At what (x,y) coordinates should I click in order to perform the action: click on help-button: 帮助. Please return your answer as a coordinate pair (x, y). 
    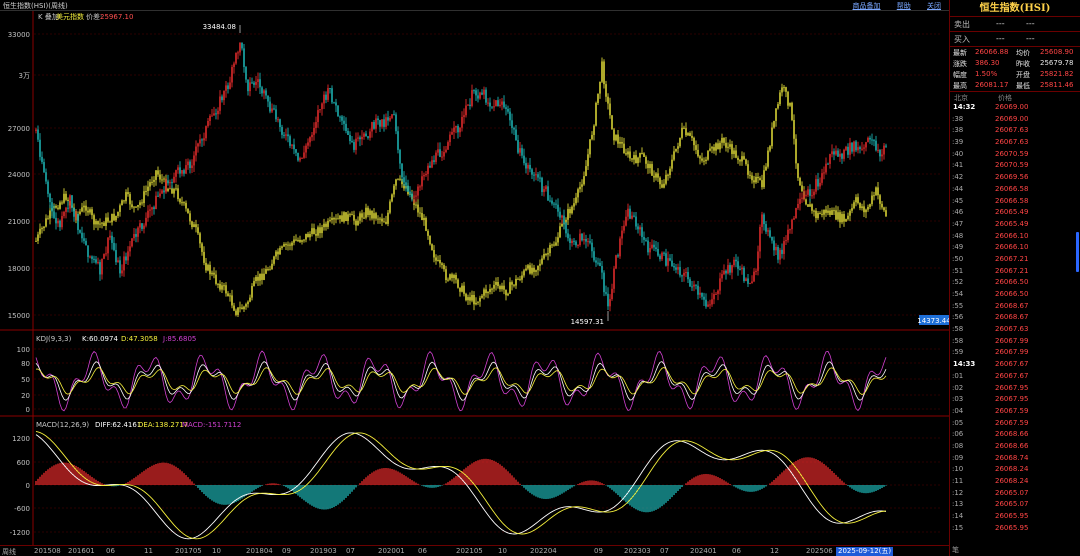
    Looking at the image, I should click on (903, 6).